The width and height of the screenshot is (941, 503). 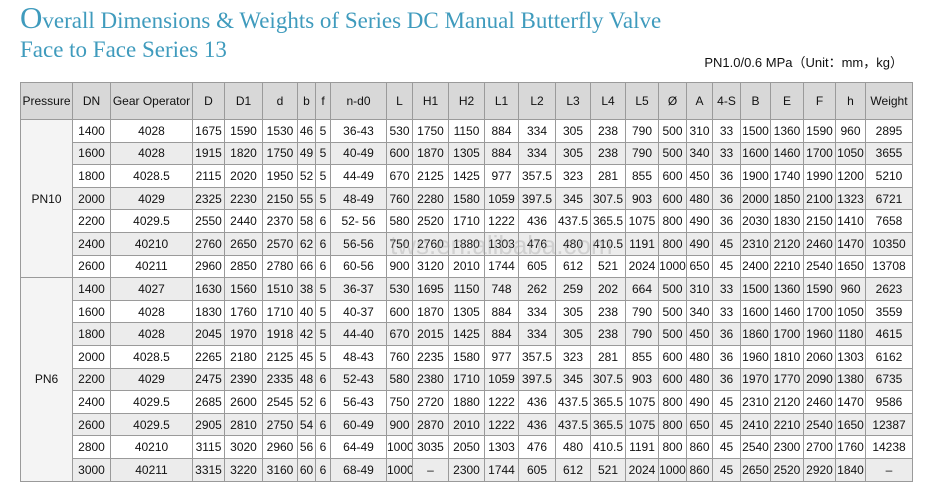 I want to click on table-cell: 4027, so click(x=151, y=289).